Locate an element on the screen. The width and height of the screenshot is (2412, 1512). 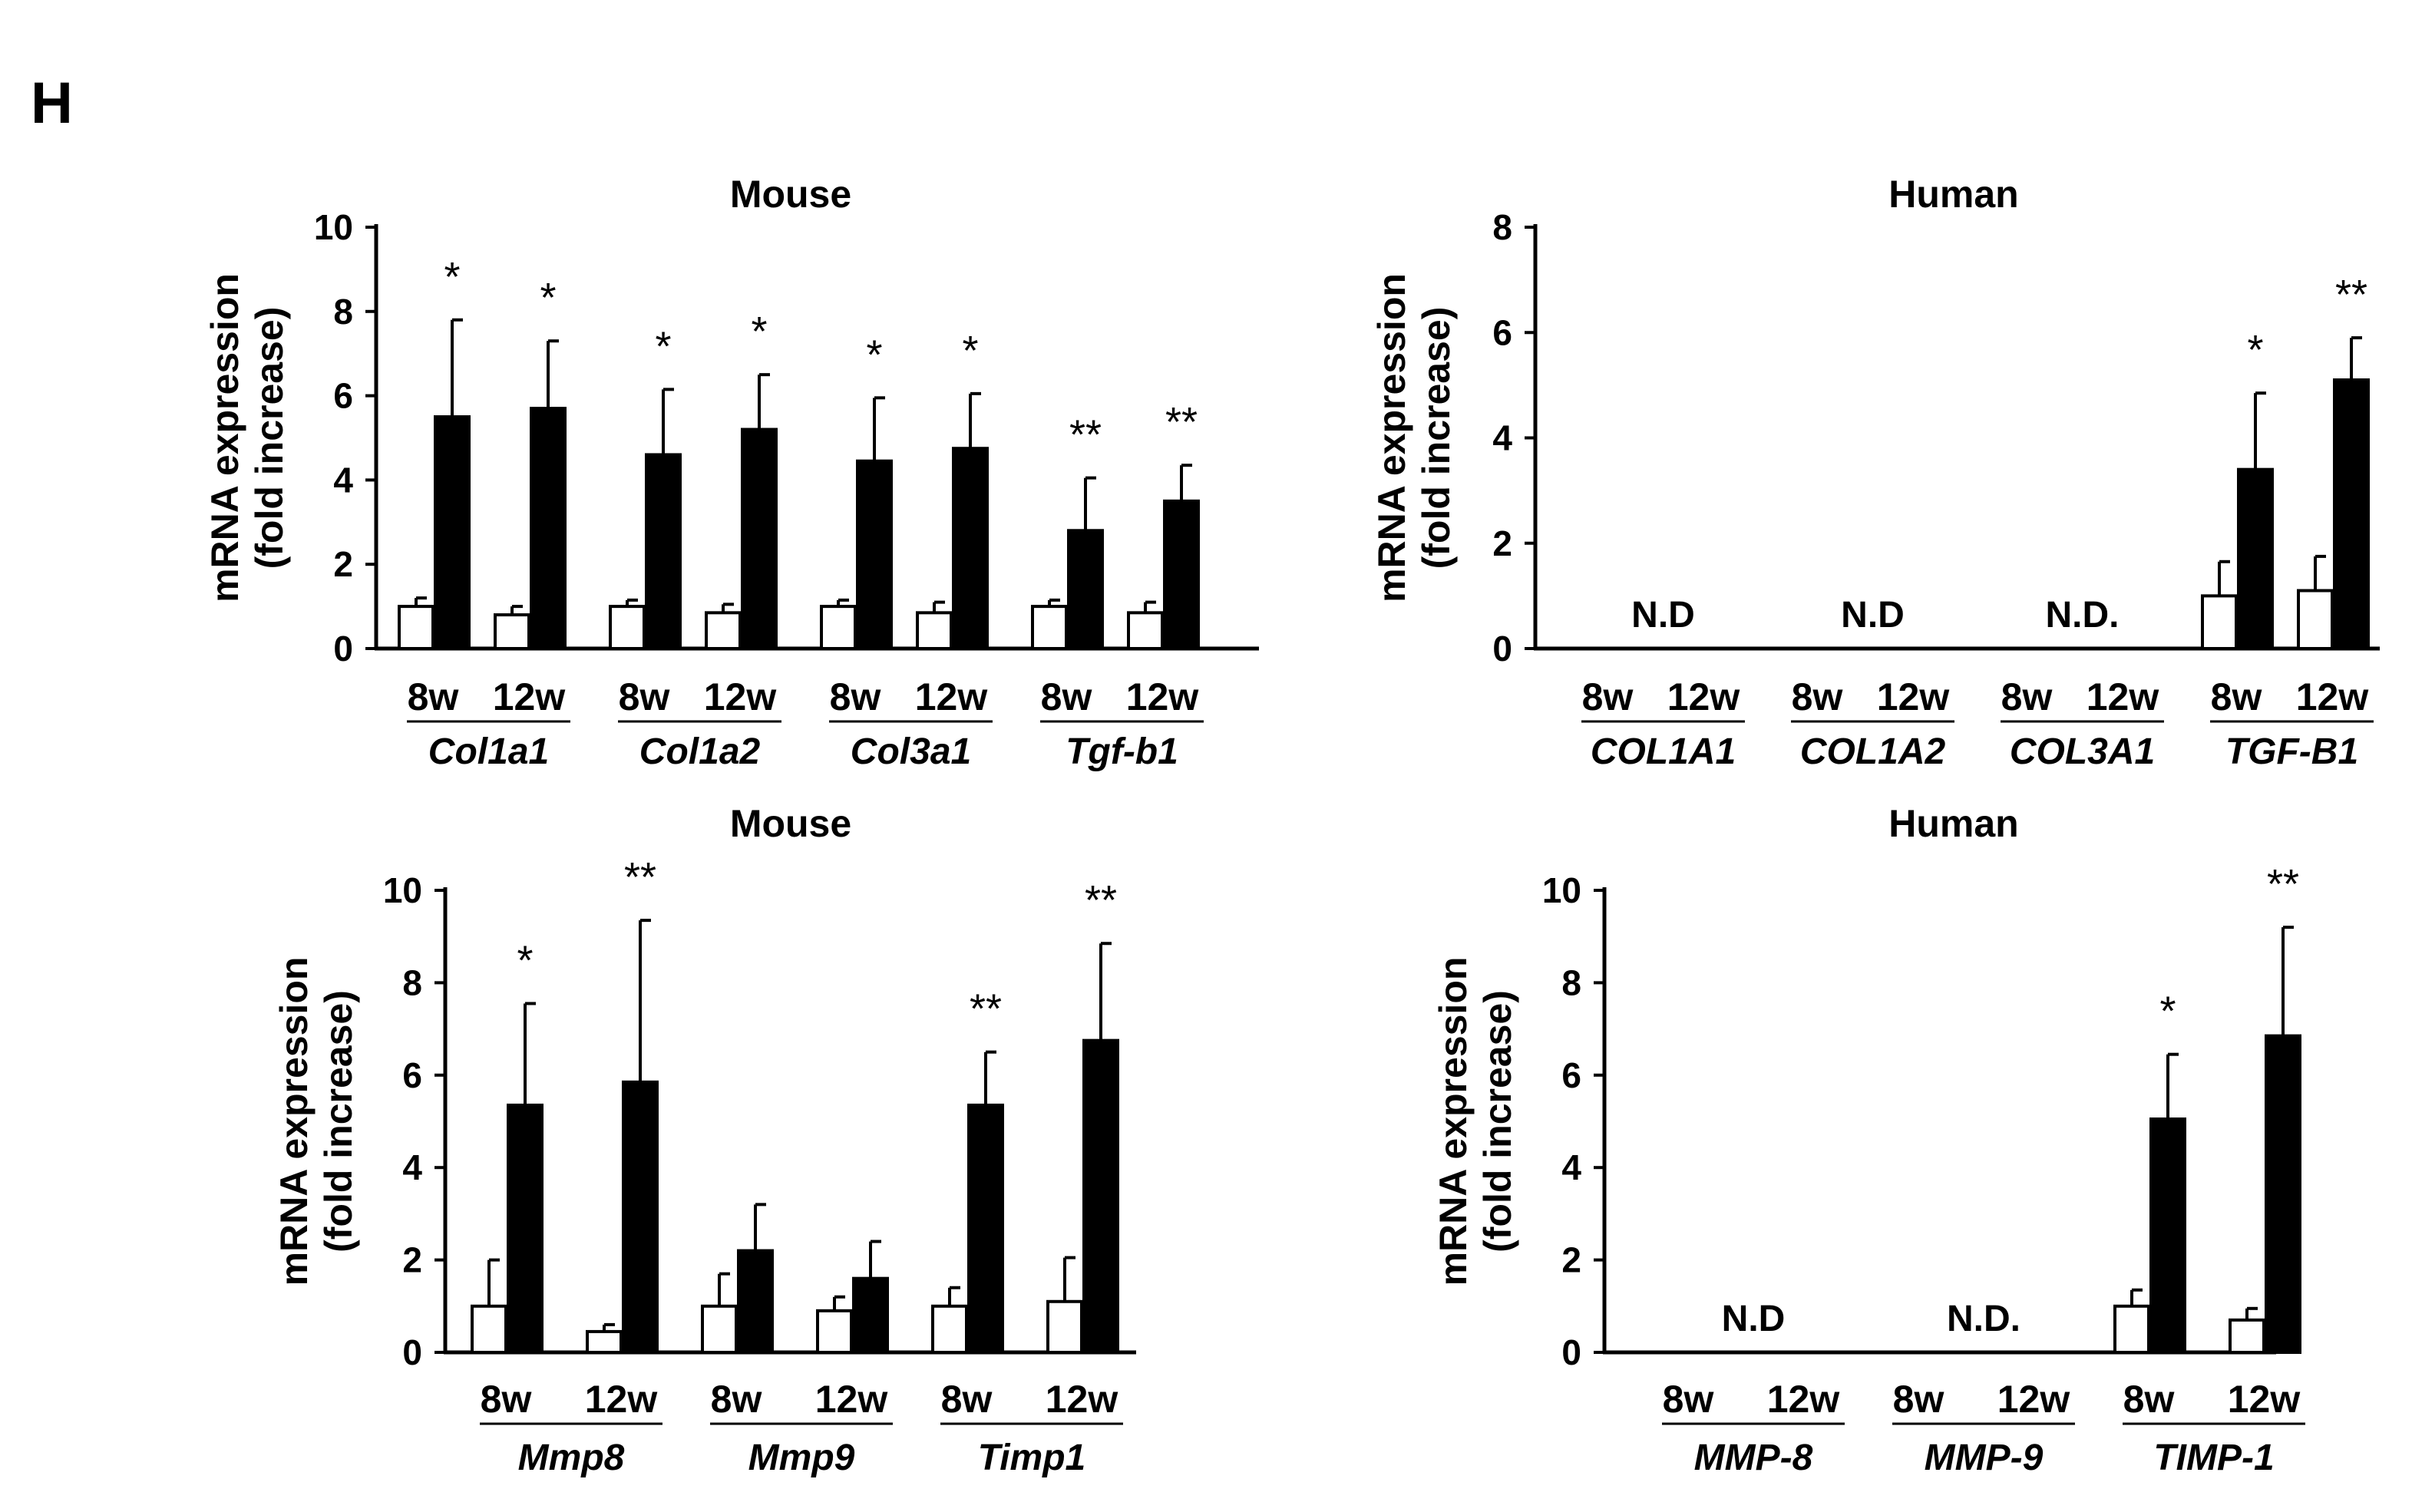
gene-label: Timp1 is located at coordinates (1031, 1458).